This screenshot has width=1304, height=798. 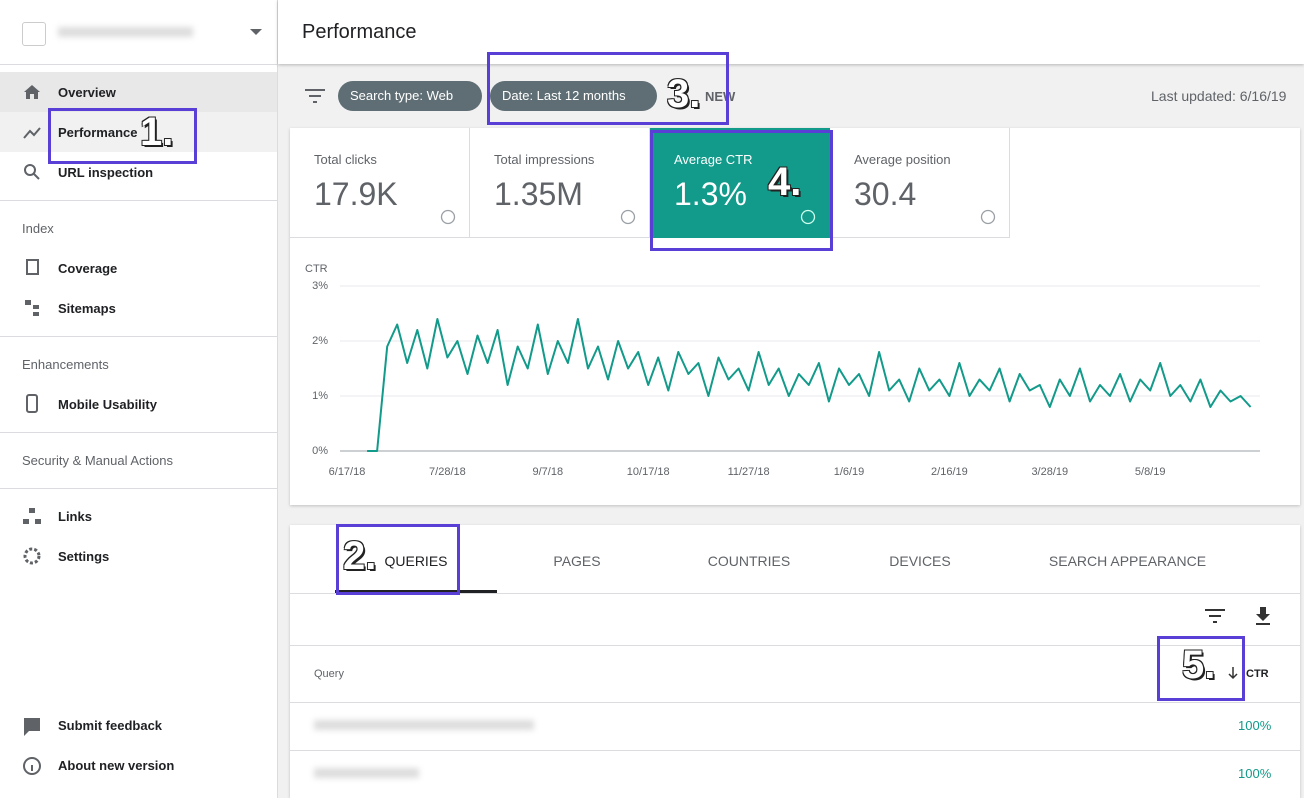 What do you see at coordinates (885, 194) in the screenshot?
I see `metric-value: 30.4` at bounding box center [885, 194].